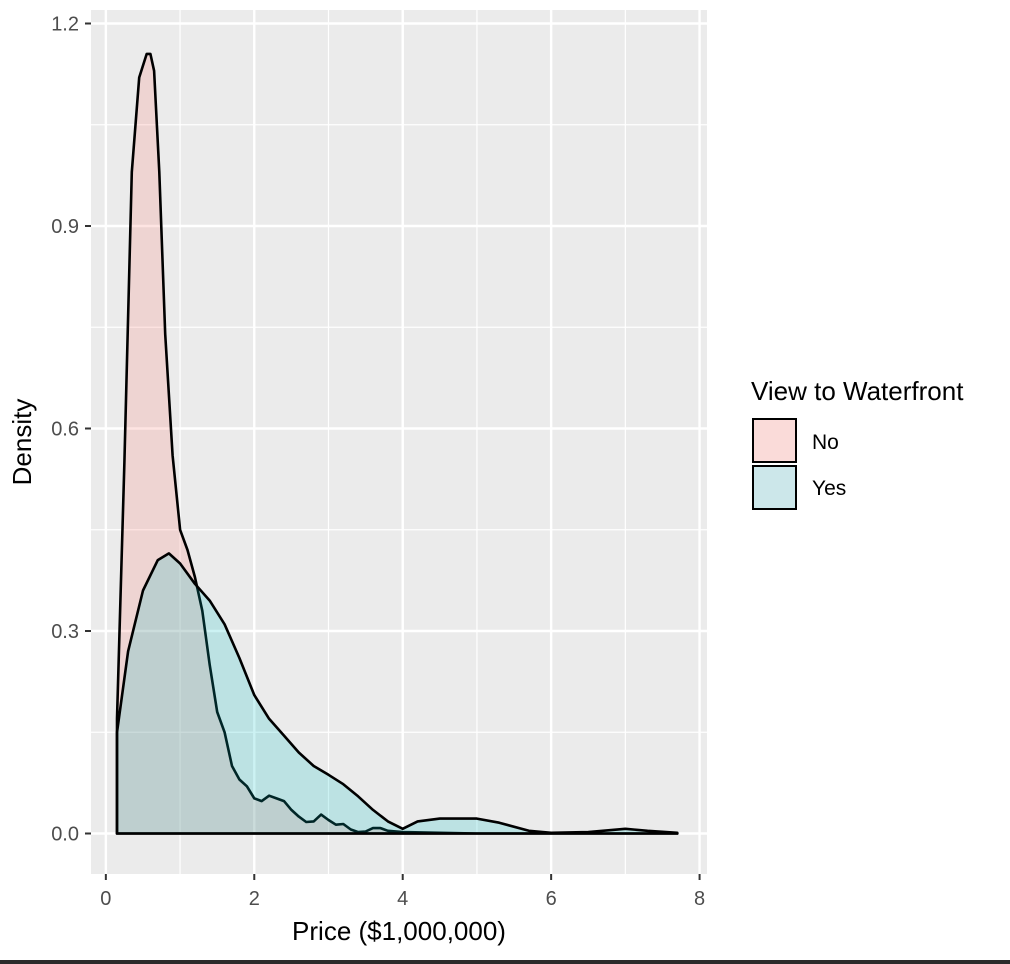 This screenshot has height=964, width=1010. Describe the element at coordinates (857, 443) in the screenshot. I see `legend: View to Waterfront No Yes` at that location.